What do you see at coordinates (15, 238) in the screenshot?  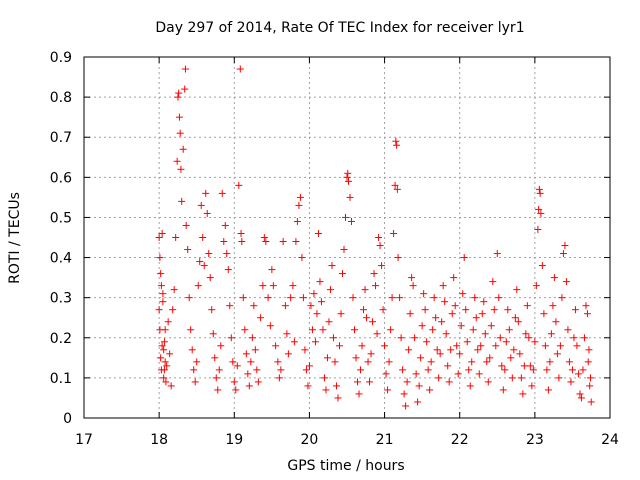 I see `y-axis-title: ROTI / TECUs` at bounding box center [15, 238].